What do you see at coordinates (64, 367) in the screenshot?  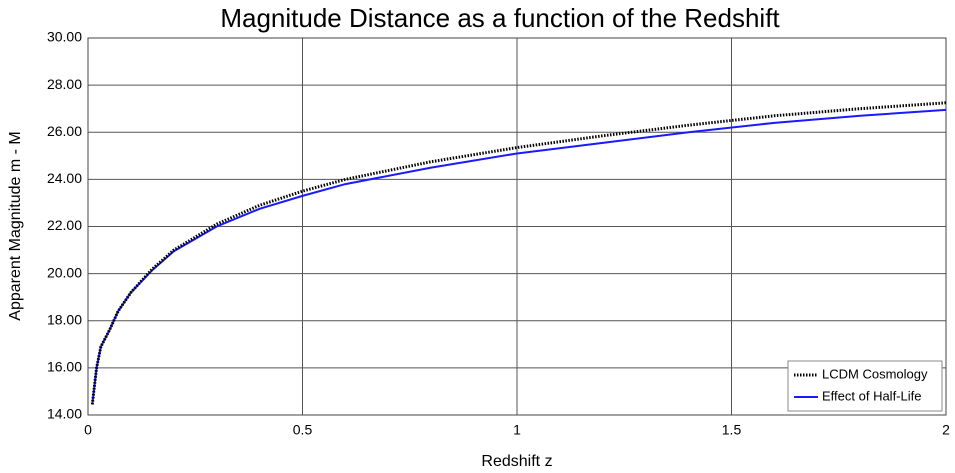 I see `y-tick-label: 16.00` at bounding box center [64, 367].